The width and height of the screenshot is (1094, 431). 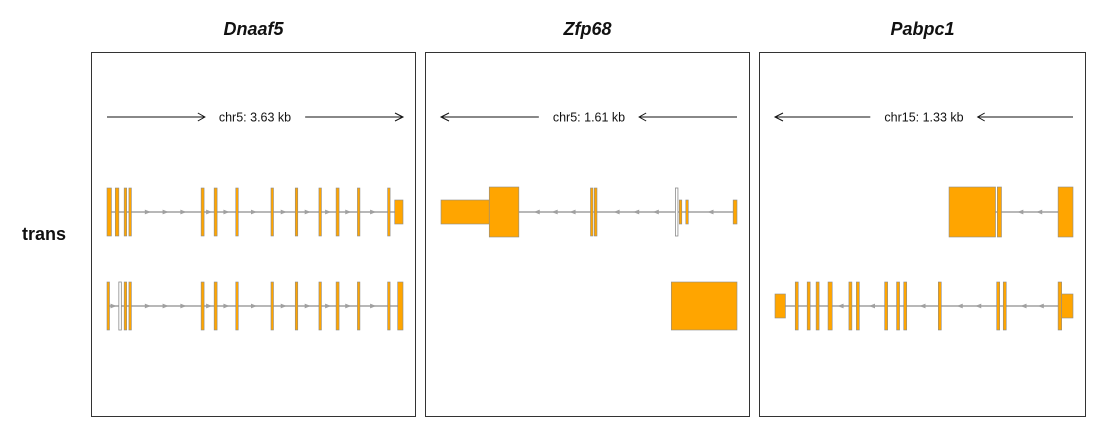 I want to click on gene-title-1: Dnaaf5, so click(x=253, y=29).